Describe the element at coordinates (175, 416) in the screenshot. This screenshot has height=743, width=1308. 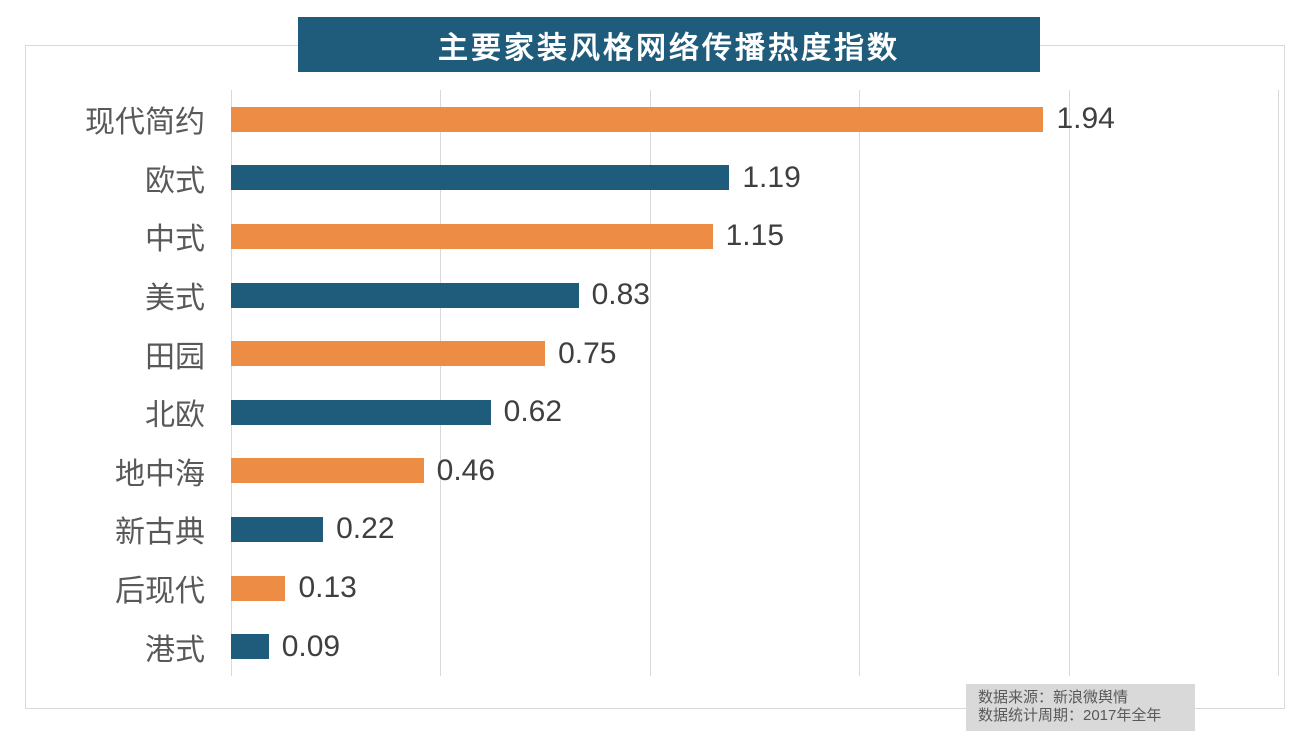
I see `category-label: 北欧` at that location.